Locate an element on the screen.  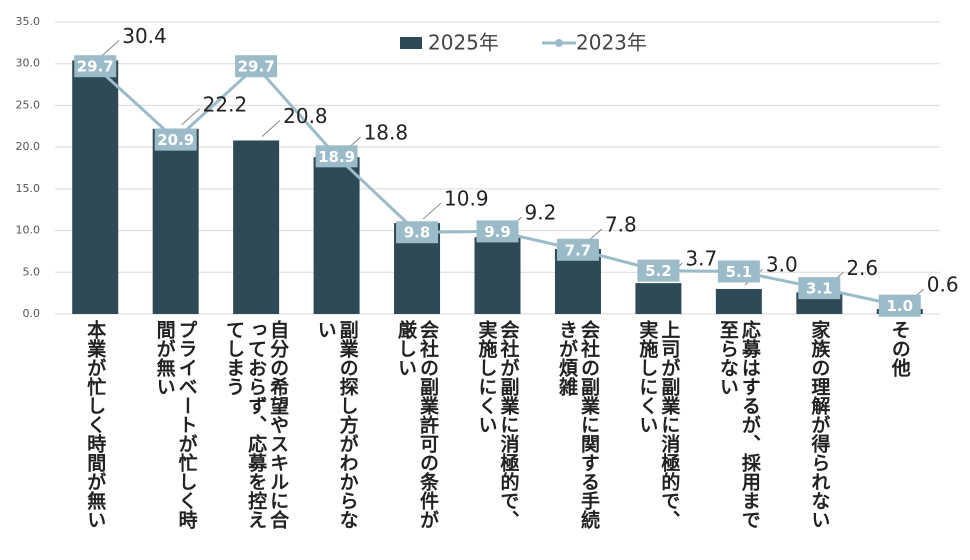
x-tick-label: その他 is located at coordinates (899, 348).